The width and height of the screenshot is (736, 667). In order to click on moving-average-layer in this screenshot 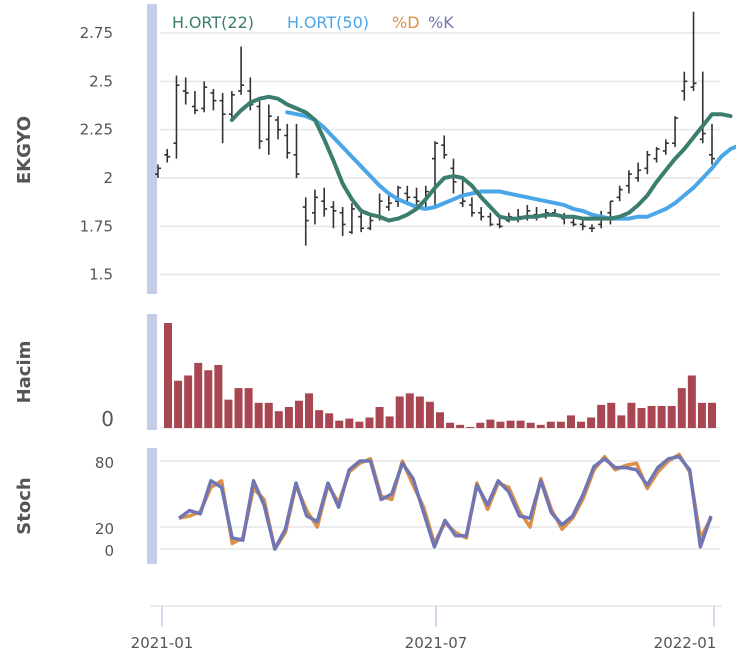, I will do `click(482, 158)`.